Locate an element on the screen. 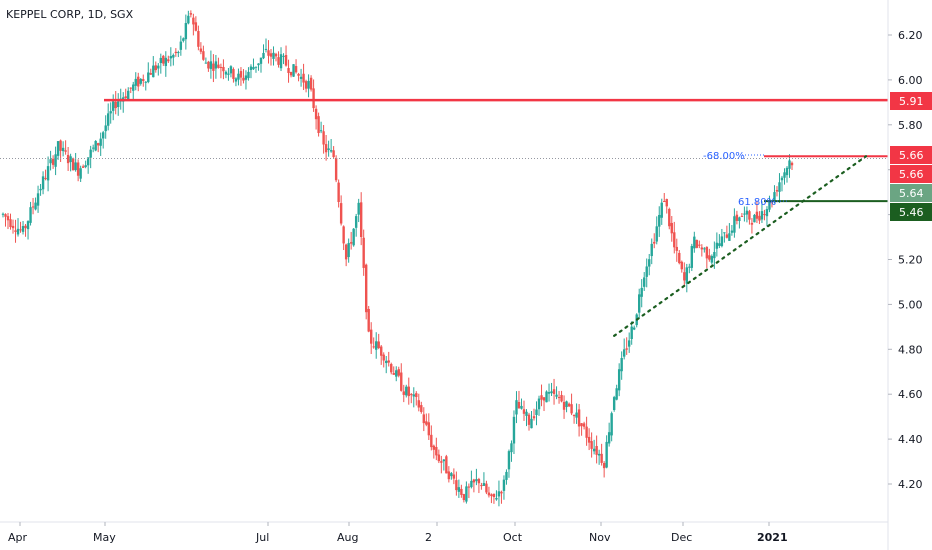 Image resolution: width=932 pixels, height=550 pixels. ascending-trendline is located at coordinates (740, 246).